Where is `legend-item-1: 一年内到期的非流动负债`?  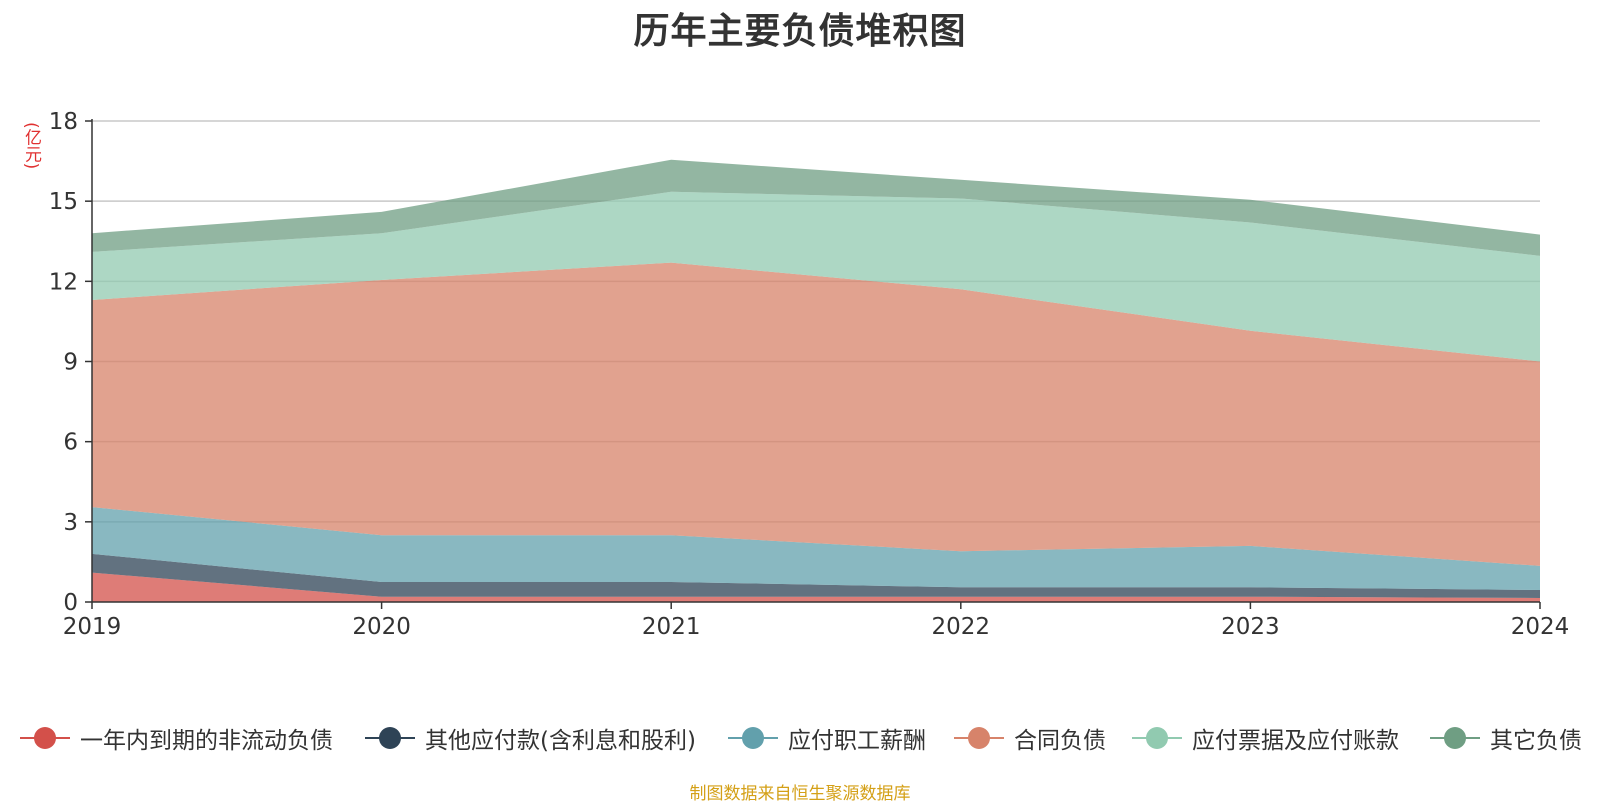
legend-item-1: 一年内到期的非流动负债 is located at coordinates (176, 738).